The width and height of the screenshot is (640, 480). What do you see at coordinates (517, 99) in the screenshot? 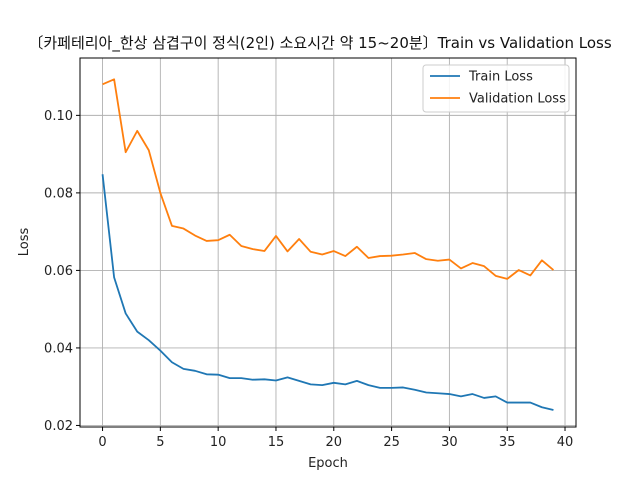
I see `validation-loss-legend-label: Validation Loss` at bounding box center [517, 99].